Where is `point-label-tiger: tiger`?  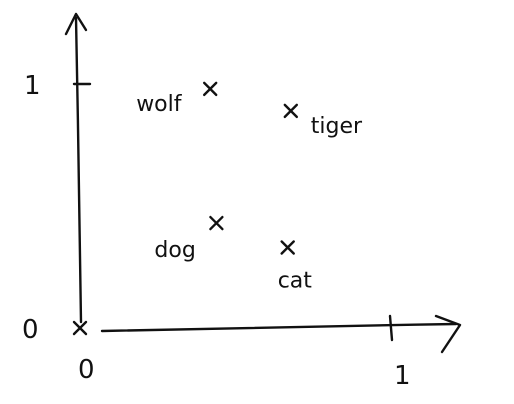 point-label-tiger: tiger is located at coordinates (337, 126).